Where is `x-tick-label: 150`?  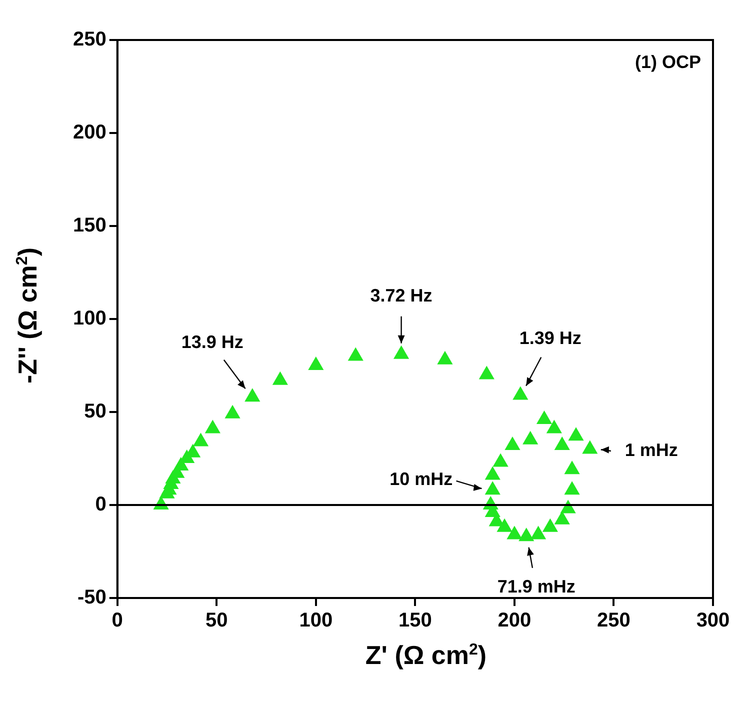 x-tick-label: 150 is located at coordinates (415, 621).